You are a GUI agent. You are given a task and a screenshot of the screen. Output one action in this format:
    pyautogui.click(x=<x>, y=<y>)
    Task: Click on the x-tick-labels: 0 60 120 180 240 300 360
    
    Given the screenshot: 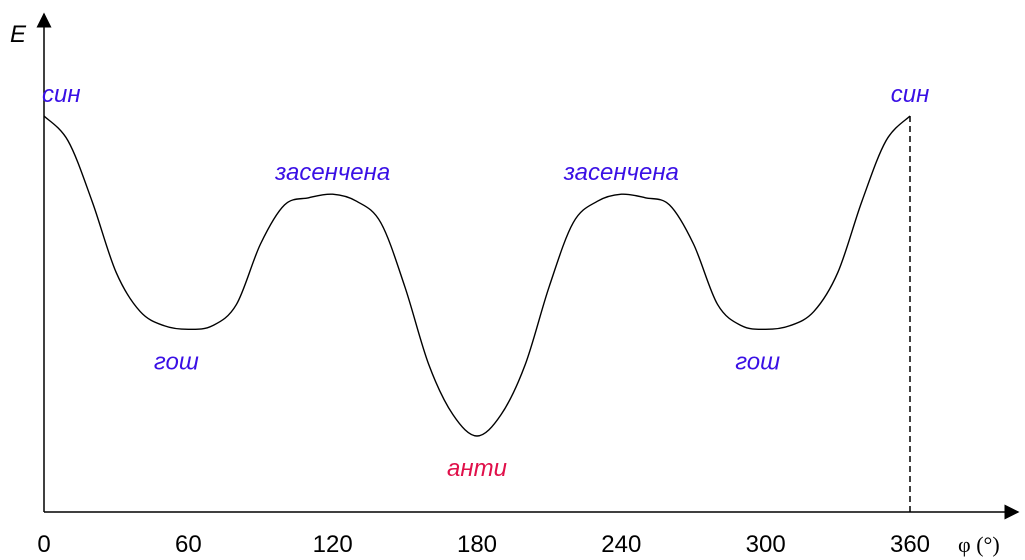 What is the action you would take?
    pyautogui.click(x=483, y=544)
    